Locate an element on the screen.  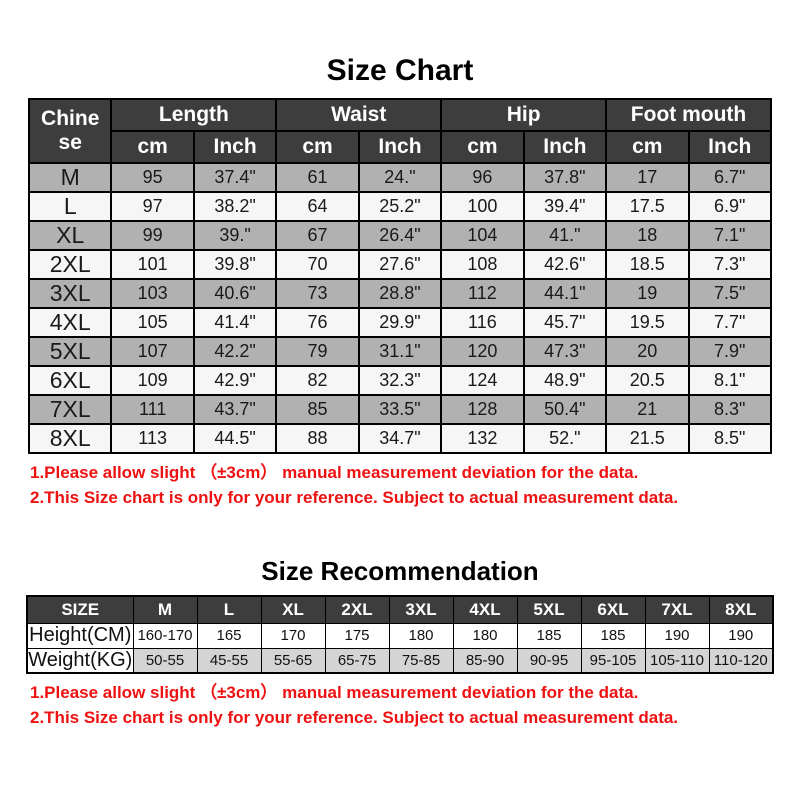
size-value-cell: 24." is located at coordinates (400, 177).